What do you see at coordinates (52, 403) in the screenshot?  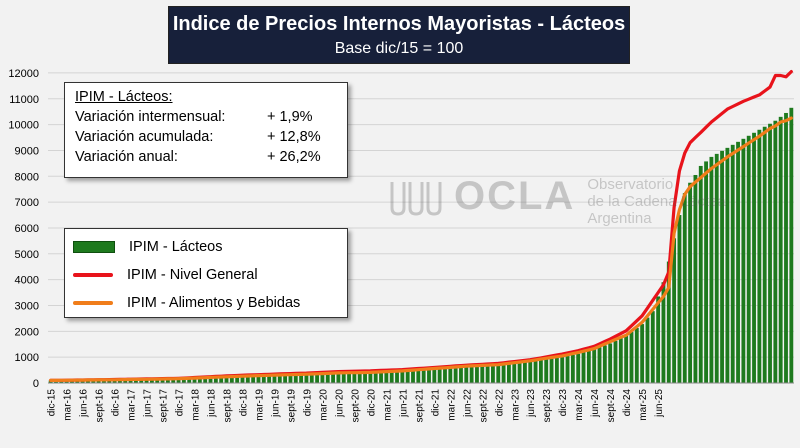 I see `x-tick-label: dic-15` at bounding box center [52, 403].